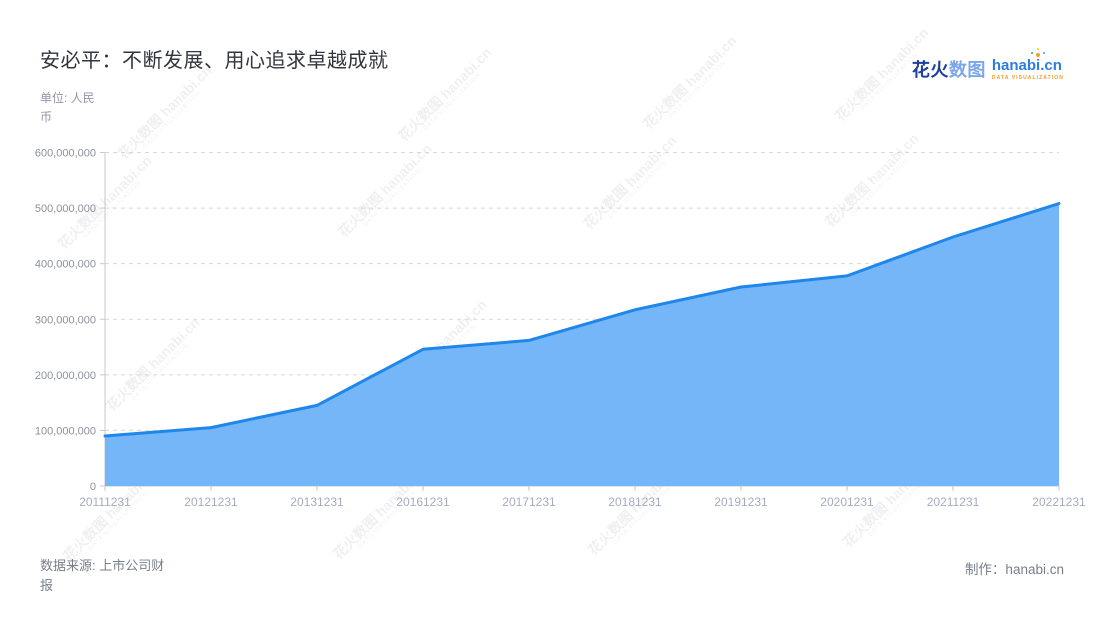 This screenshot has height=620, width=1100. Describe the element at coordinates (65, 265) in the screenshot. I see `y-tick-label: 400,000,000` at that location.